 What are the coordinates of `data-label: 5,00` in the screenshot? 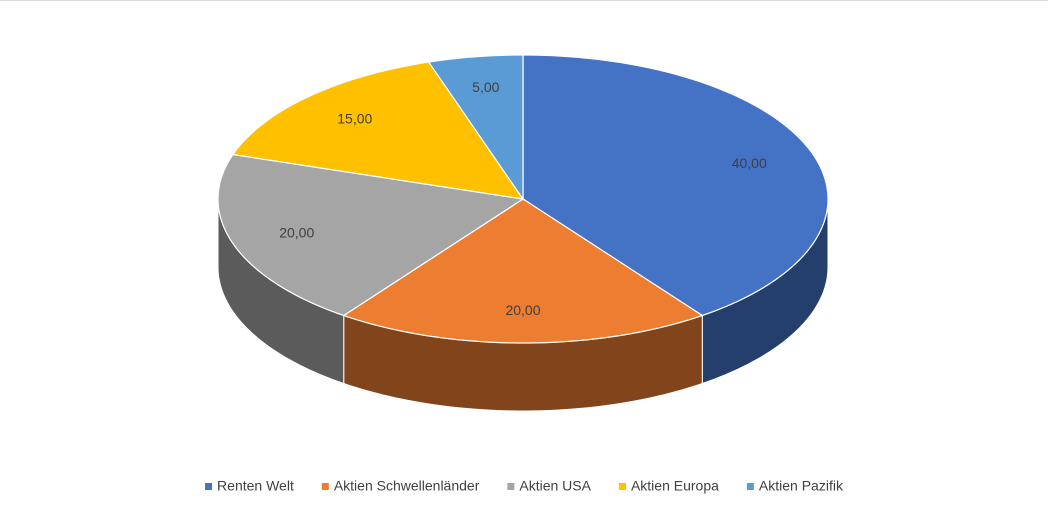 It's located at (485, 87).